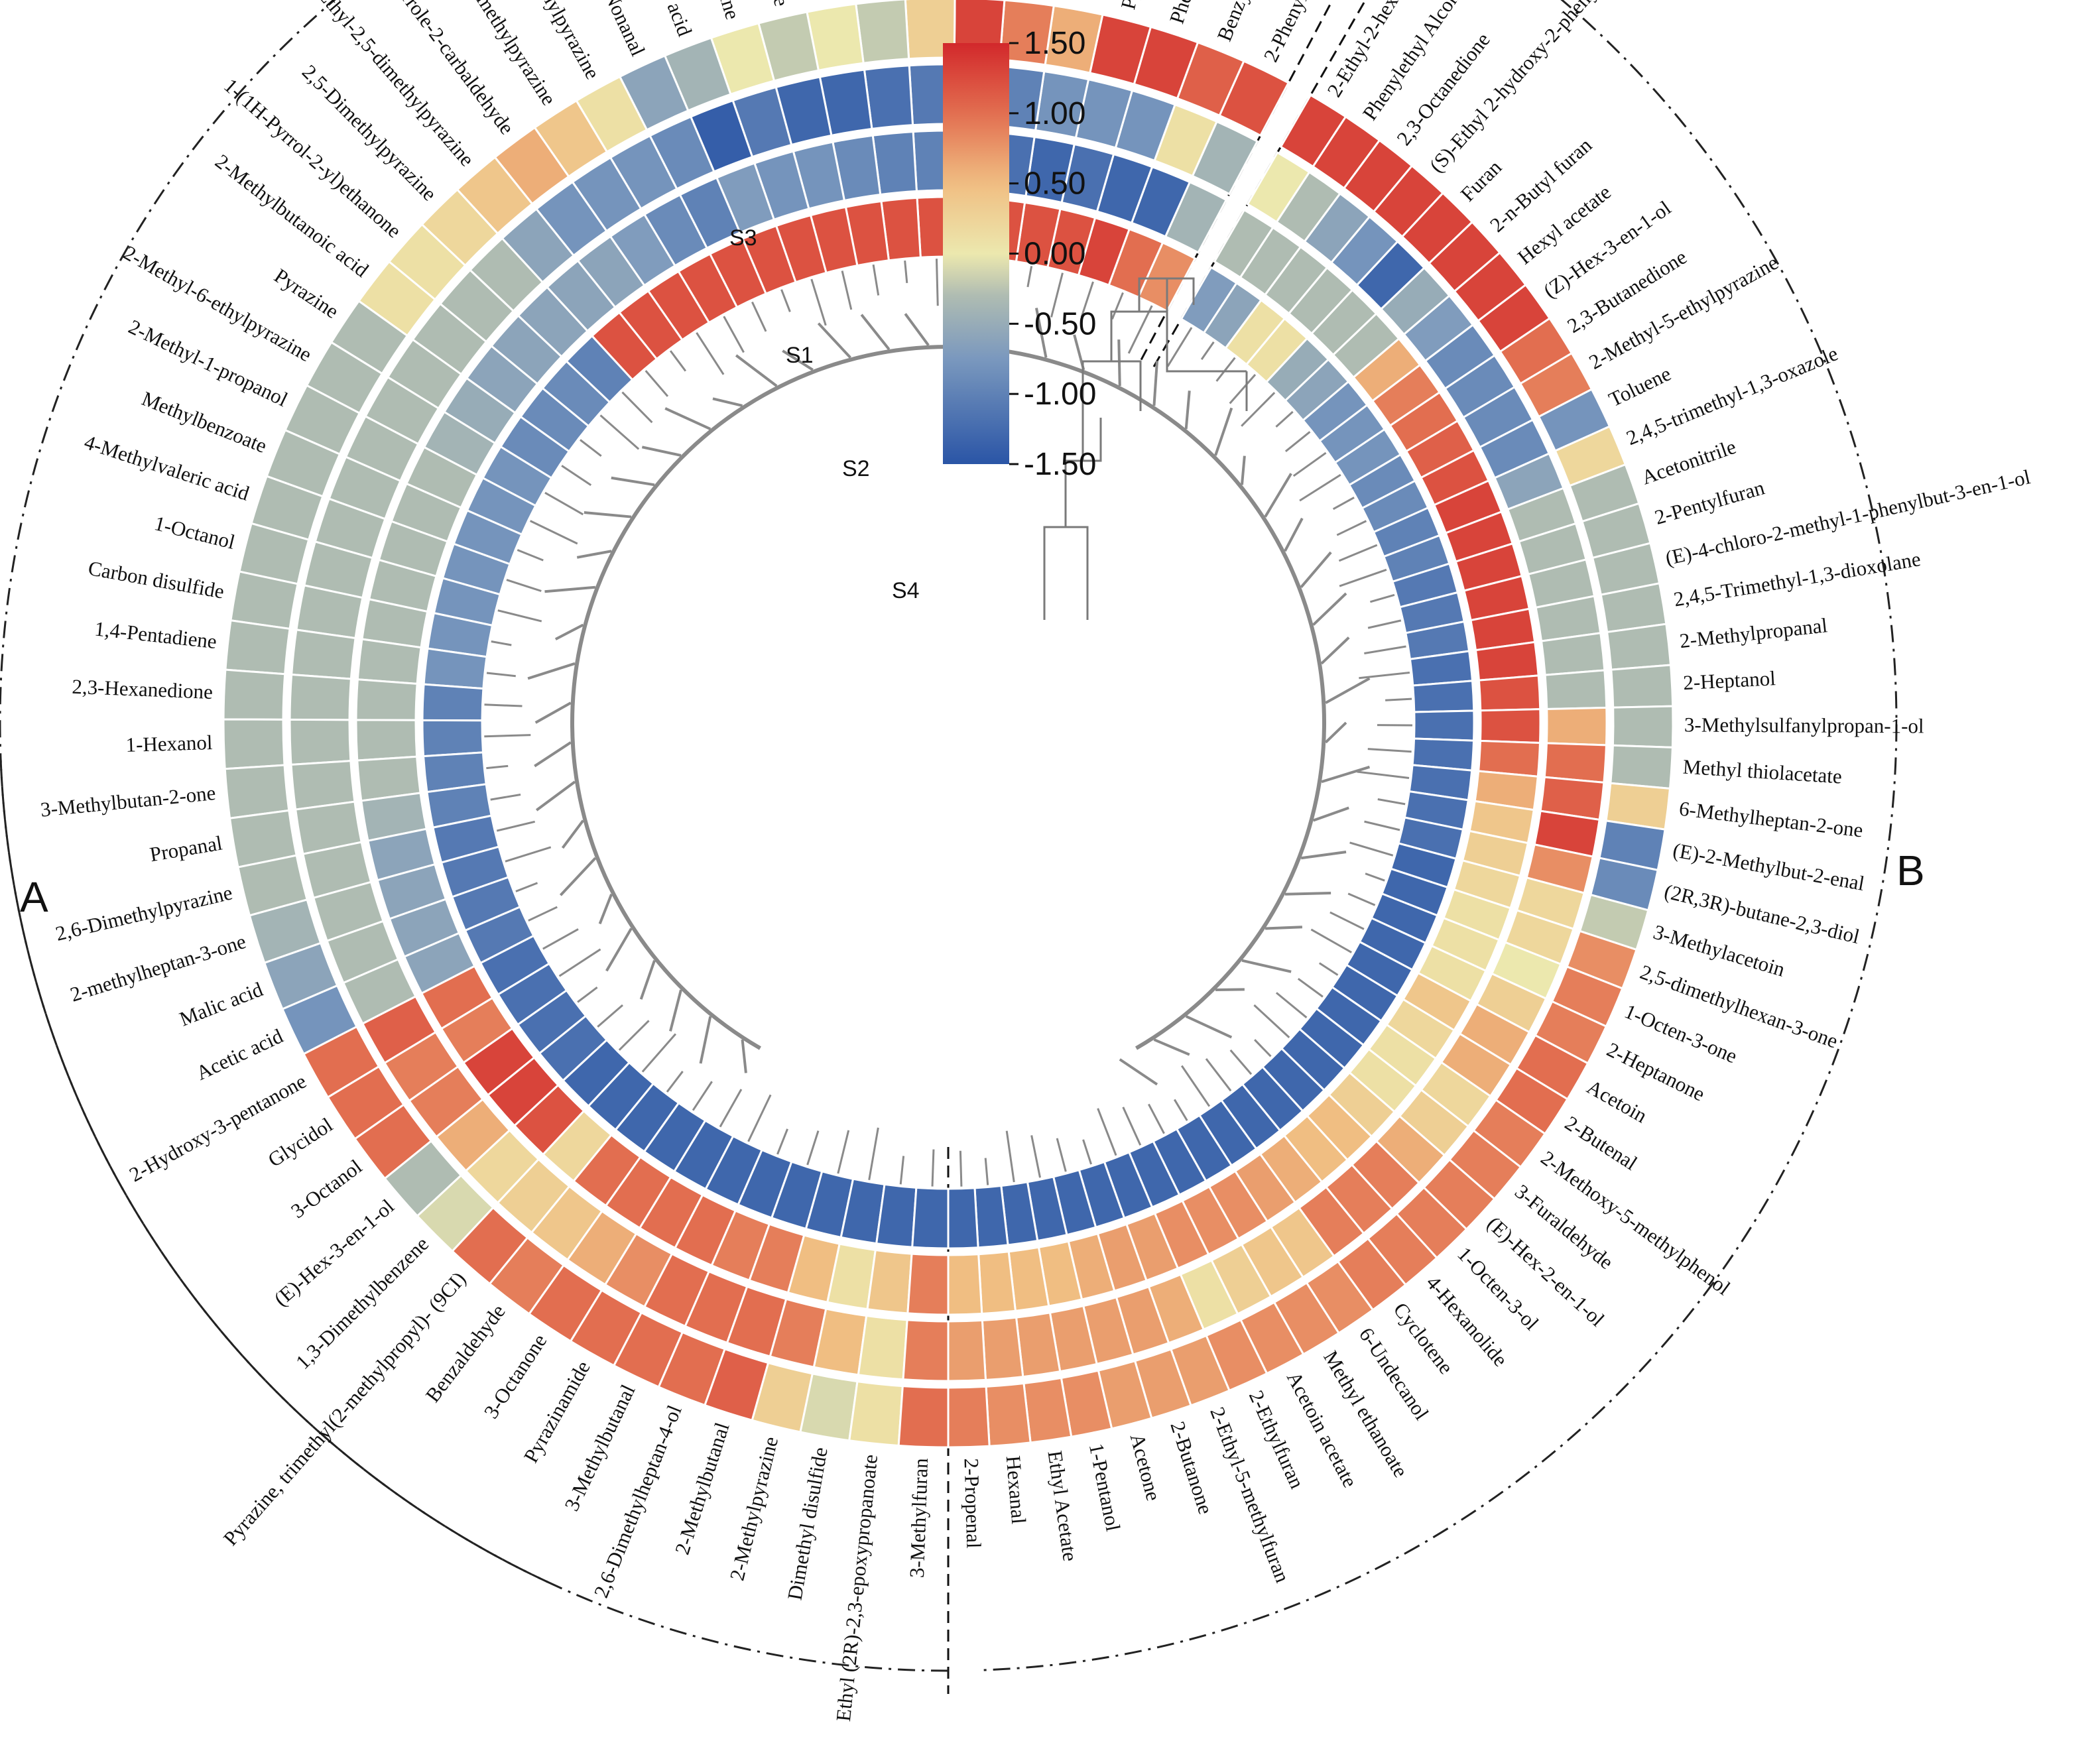  What do you see at coordinates (743, 238) in the screenshot?
I see `ring-label-S3: S3` at bounding box center [743, 238].